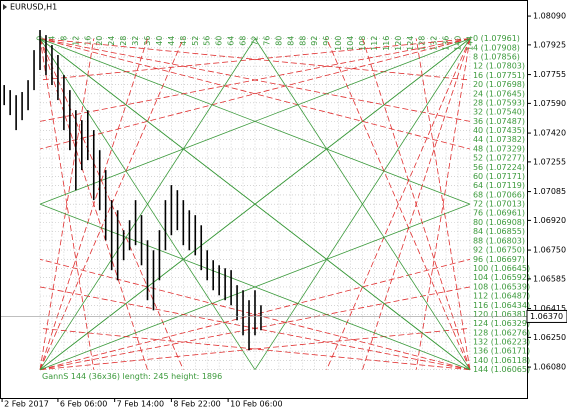  What do you see at coordinates (410, 43) in the screenshot?
I see `column-label: 124` at bounding box center [410, 43].